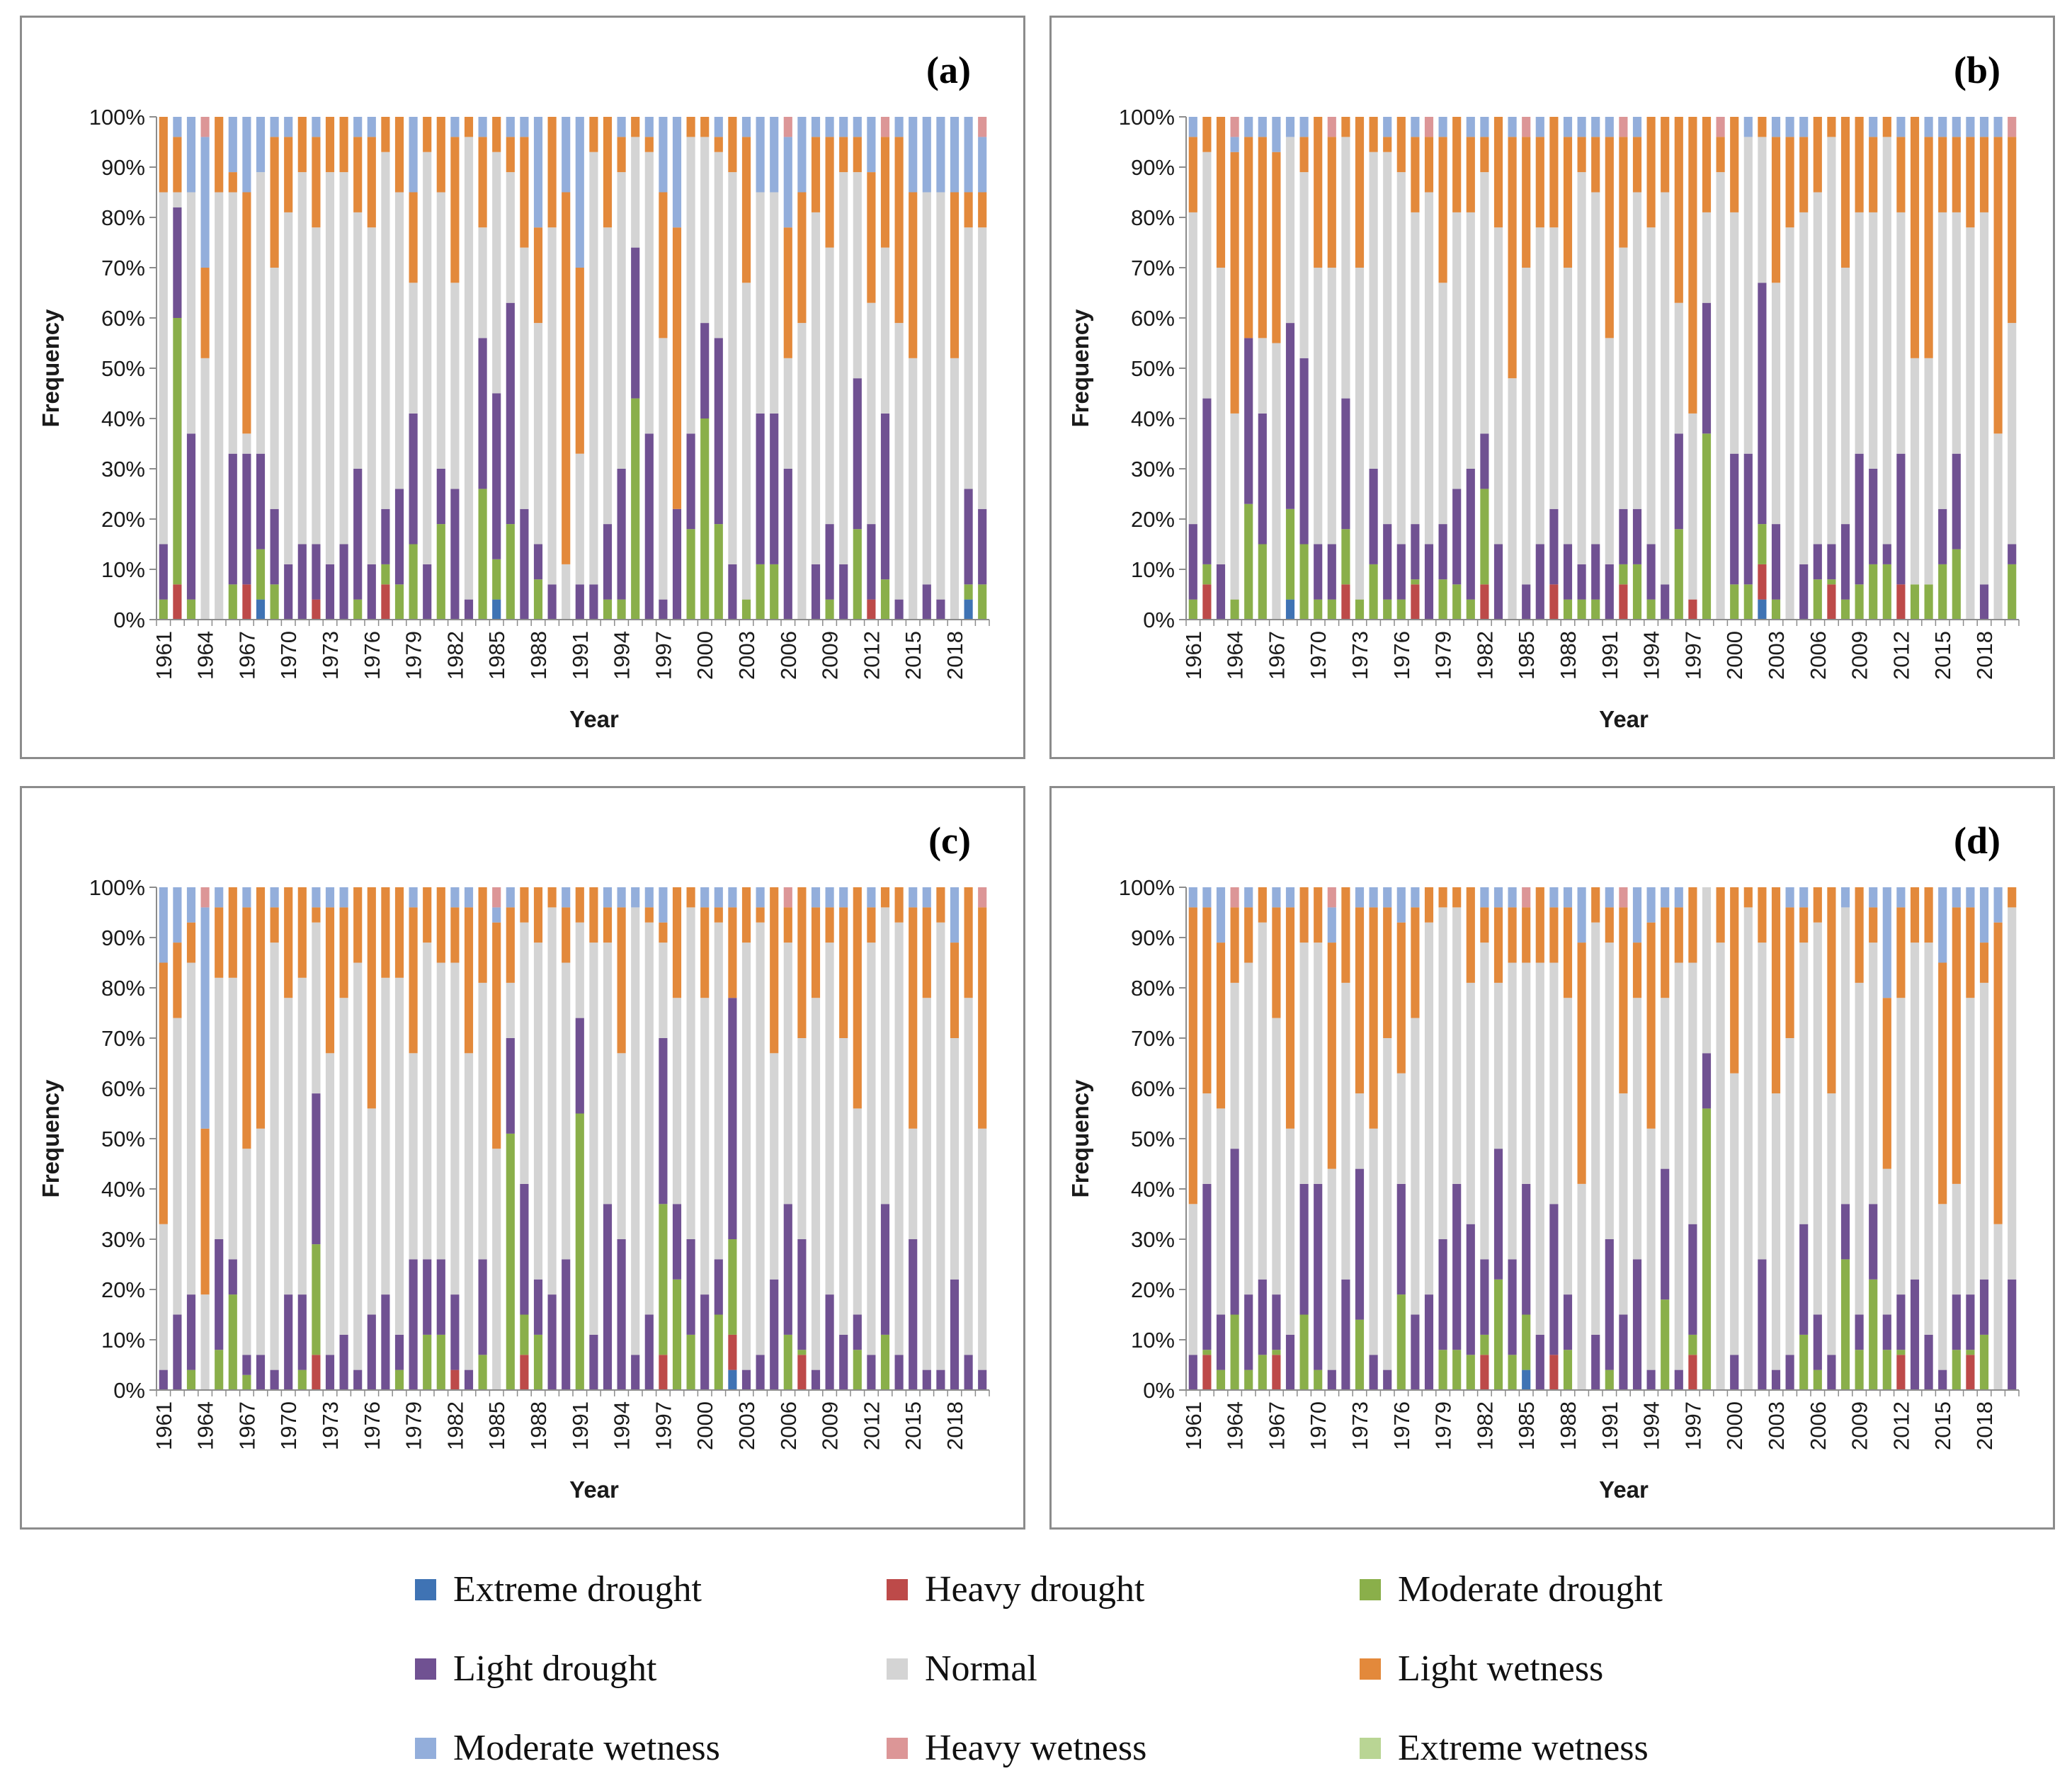  What do you see at coordinates (1915, 471) in the screenshot?
I see `bar-b-2013-normal` at bounding box center [1915, 471].